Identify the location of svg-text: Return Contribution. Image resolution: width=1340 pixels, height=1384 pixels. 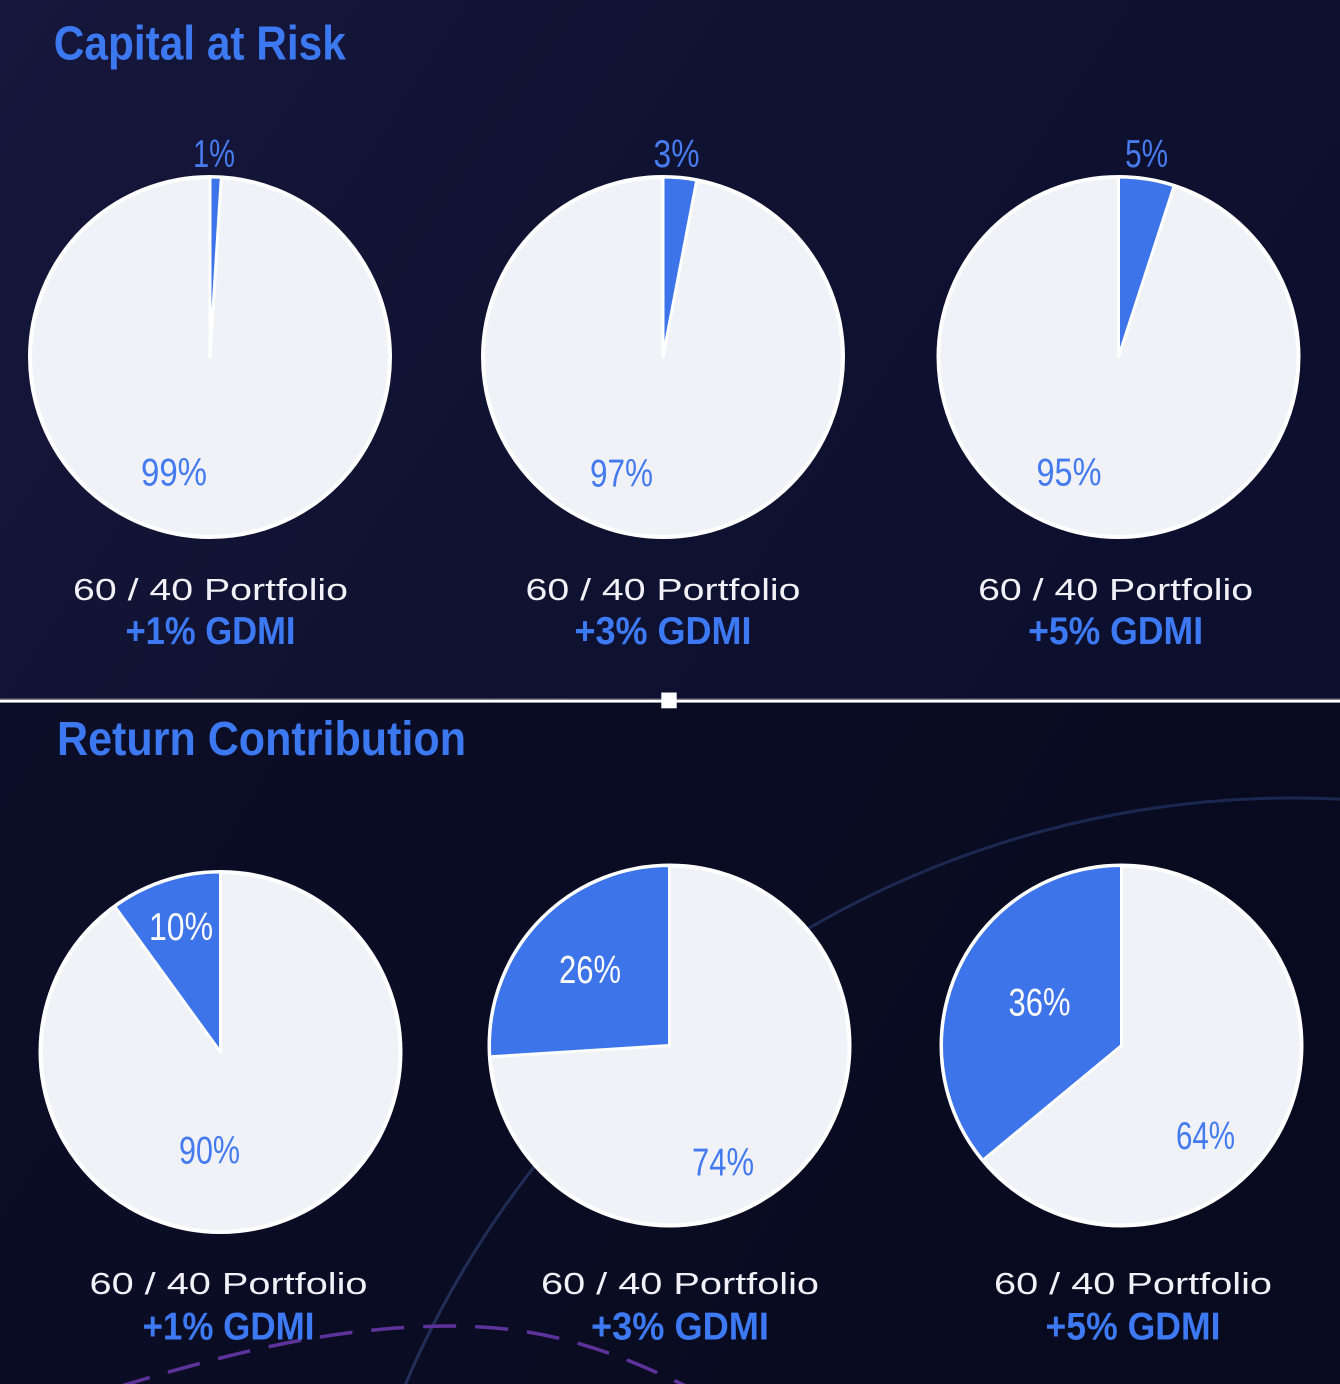
(261, 739).